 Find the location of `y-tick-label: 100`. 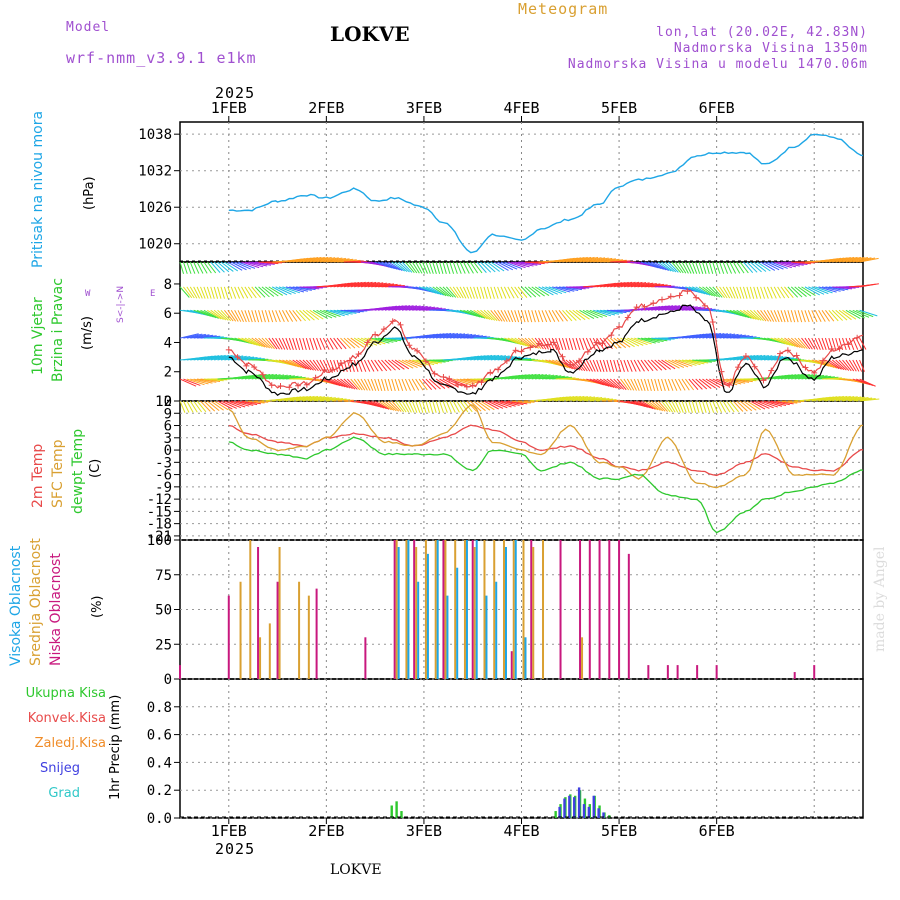

y-tick-label: 100 is located at coordinates (159, 541).